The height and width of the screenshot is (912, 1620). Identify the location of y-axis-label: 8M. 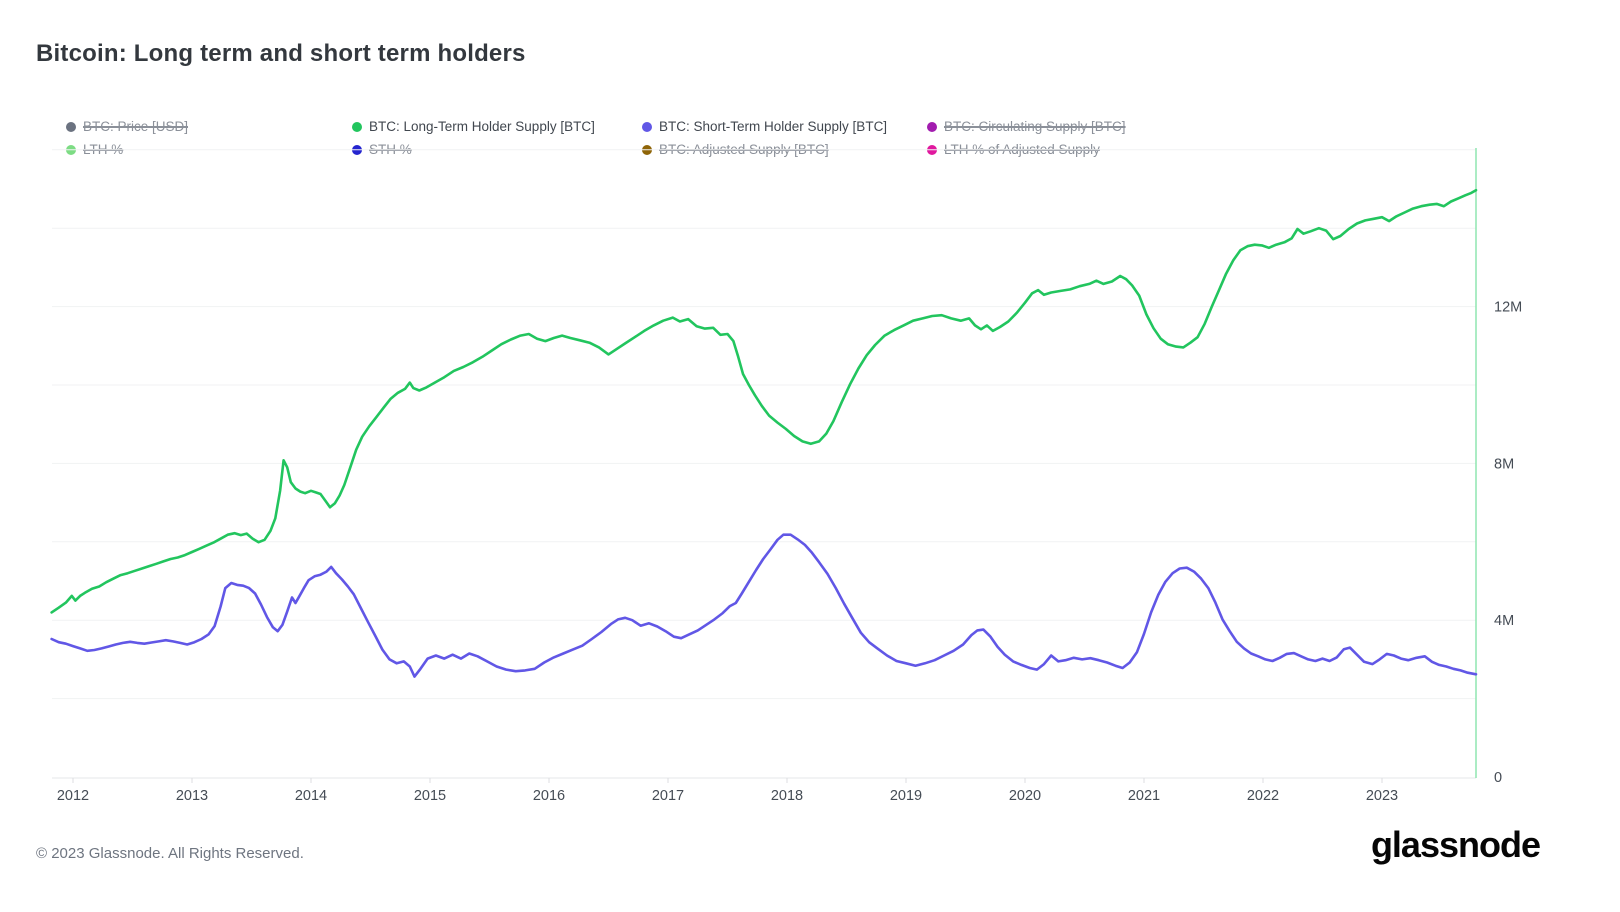
(1504, 464).